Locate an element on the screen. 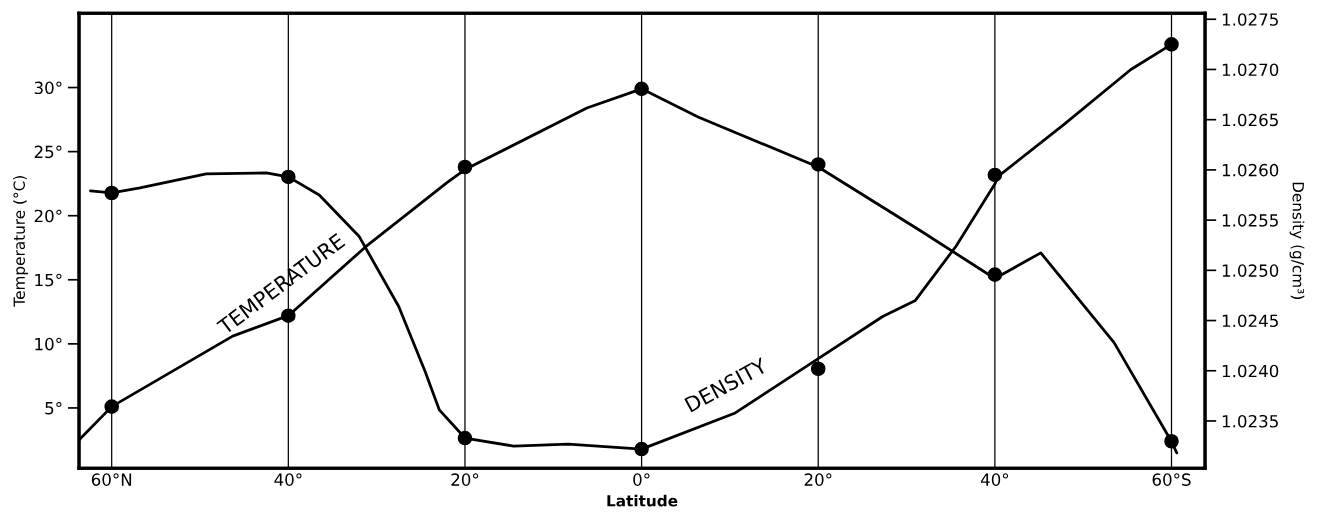 The height and width of the screenshot is (529, 1317). y2-tick-label: 1.0250 is located at coordinates (1250, 270).